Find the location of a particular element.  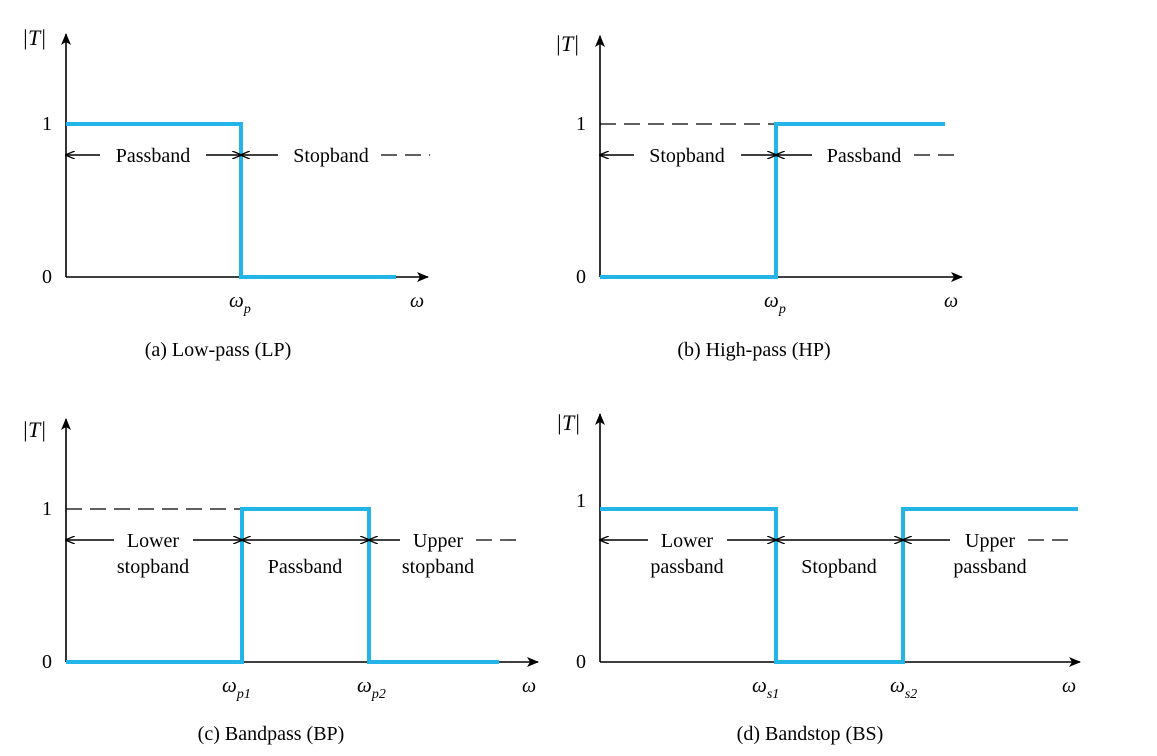

band-lower-stopband-line2: stopband is located at coordinates (153, 567).